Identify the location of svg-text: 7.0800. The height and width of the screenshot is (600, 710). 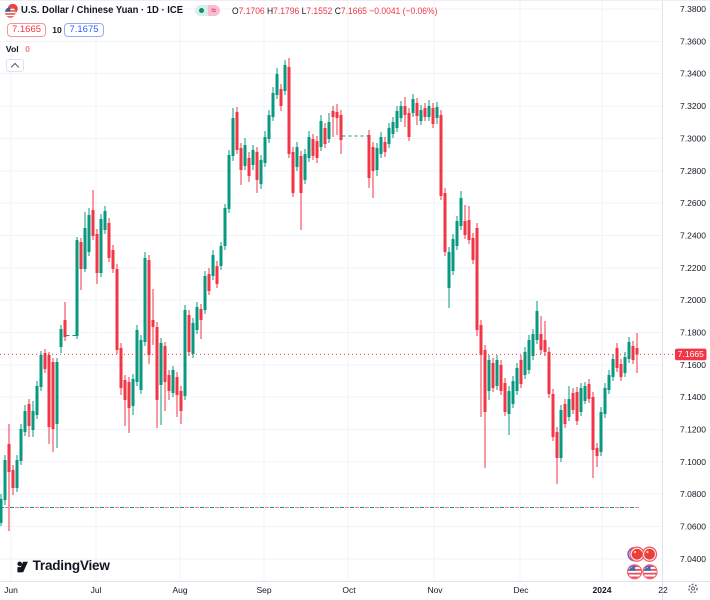
(693, 494).